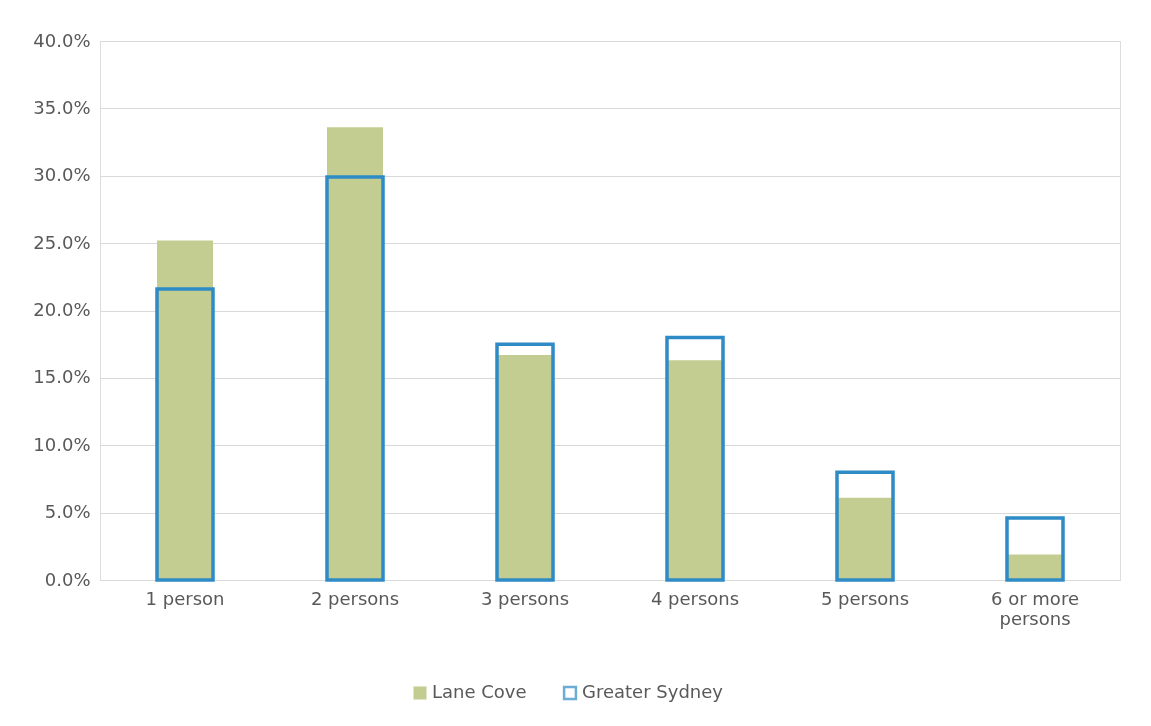  Describe the element at coordinates (62, 40) in the screenshot. I see `y-tick-label: 40.0%` at that location.